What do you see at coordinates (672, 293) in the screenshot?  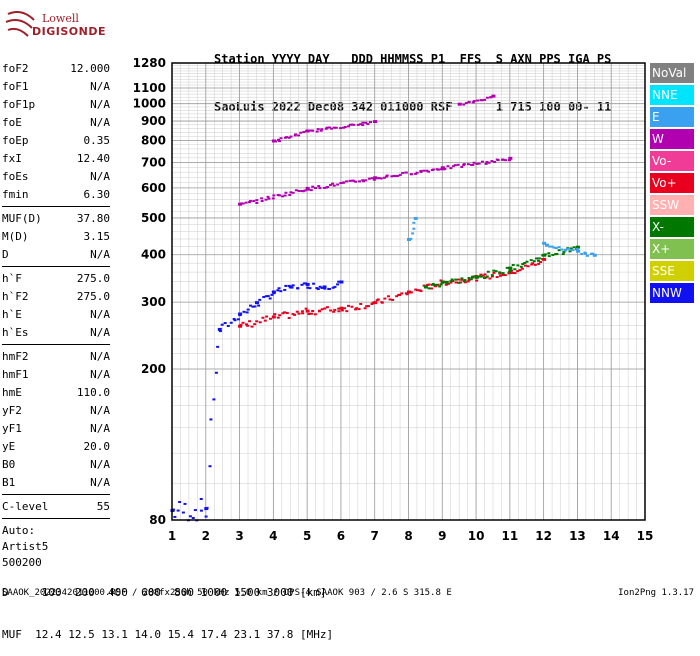 I see `legend-item: NNW` at bounding box center [672, 293].